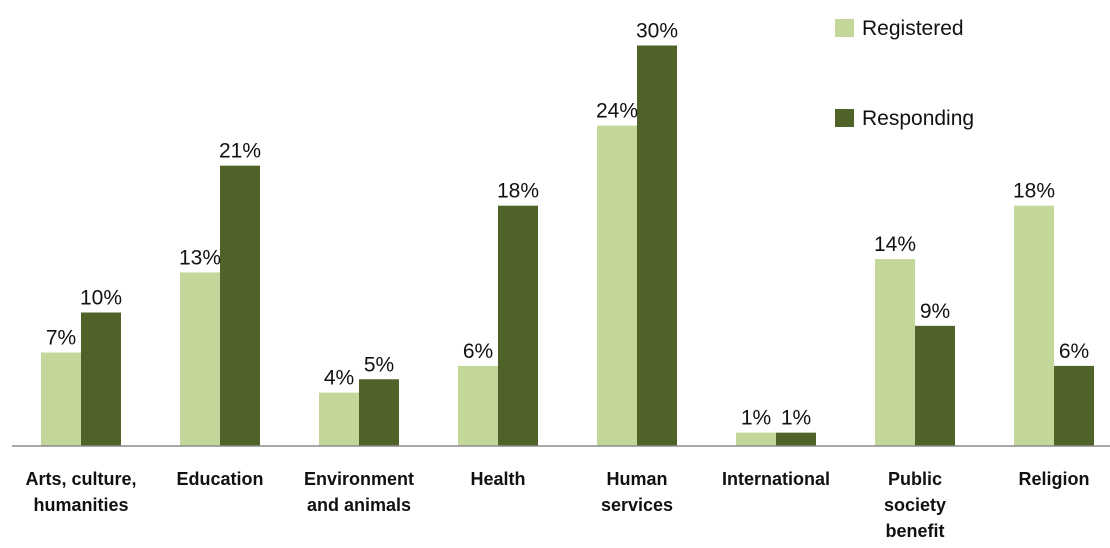  I want to click on legend-label-registered: Registered, so click(913, 28).